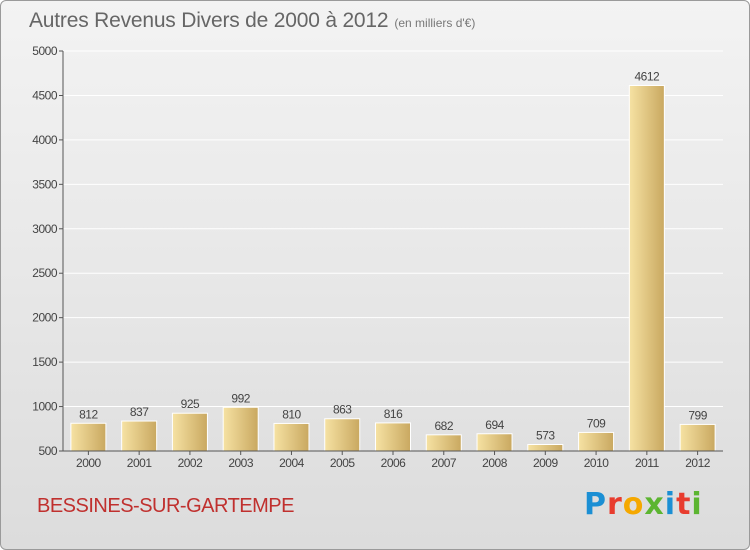  Describe the element at coordinates (343, 463) in the screenshot. I see `x-tick-label: 2005` at that location.